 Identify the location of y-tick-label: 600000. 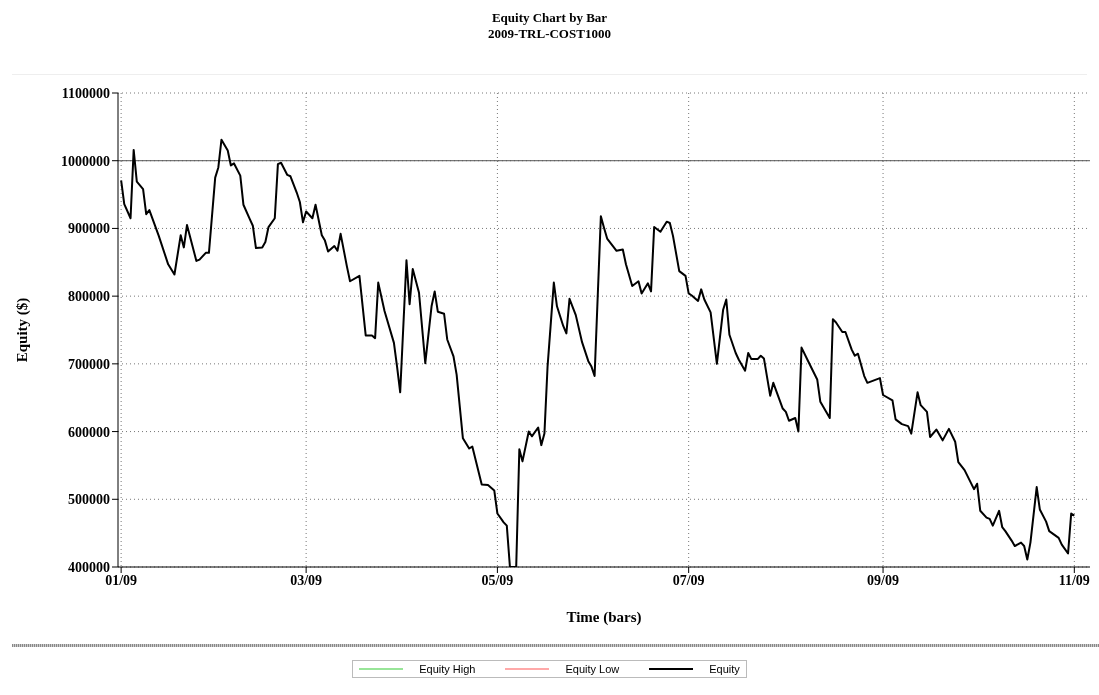
(89, 432).